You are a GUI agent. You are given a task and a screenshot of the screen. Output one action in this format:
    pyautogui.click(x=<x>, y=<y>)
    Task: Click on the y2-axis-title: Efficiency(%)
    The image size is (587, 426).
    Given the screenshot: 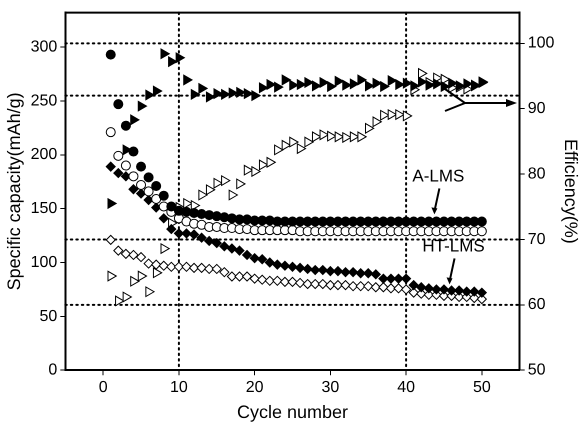 What is the action you would take?
    pyautogui.click(x=571, y=191)
    